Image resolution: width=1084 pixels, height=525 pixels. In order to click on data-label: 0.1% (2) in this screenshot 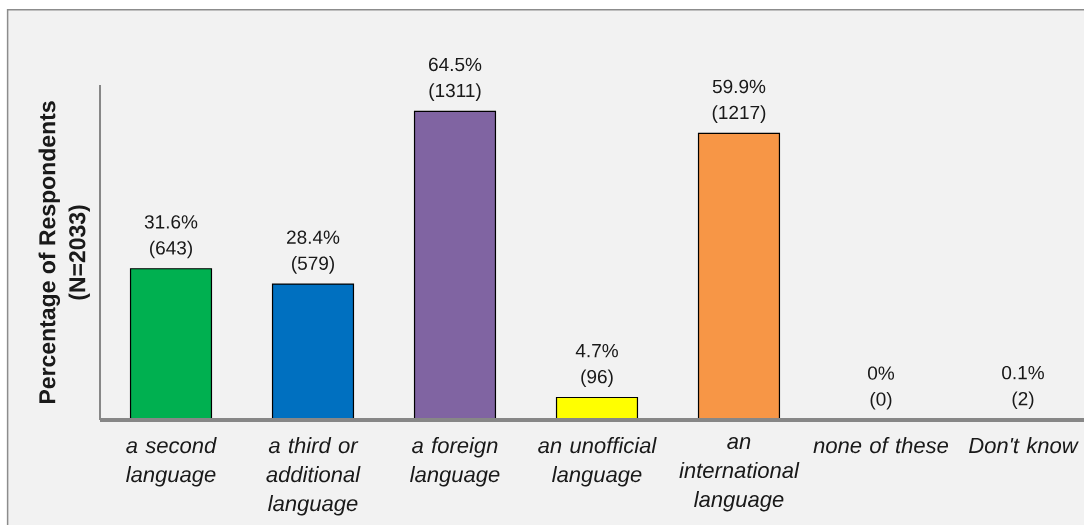, I will do `click(1023, 387)`.